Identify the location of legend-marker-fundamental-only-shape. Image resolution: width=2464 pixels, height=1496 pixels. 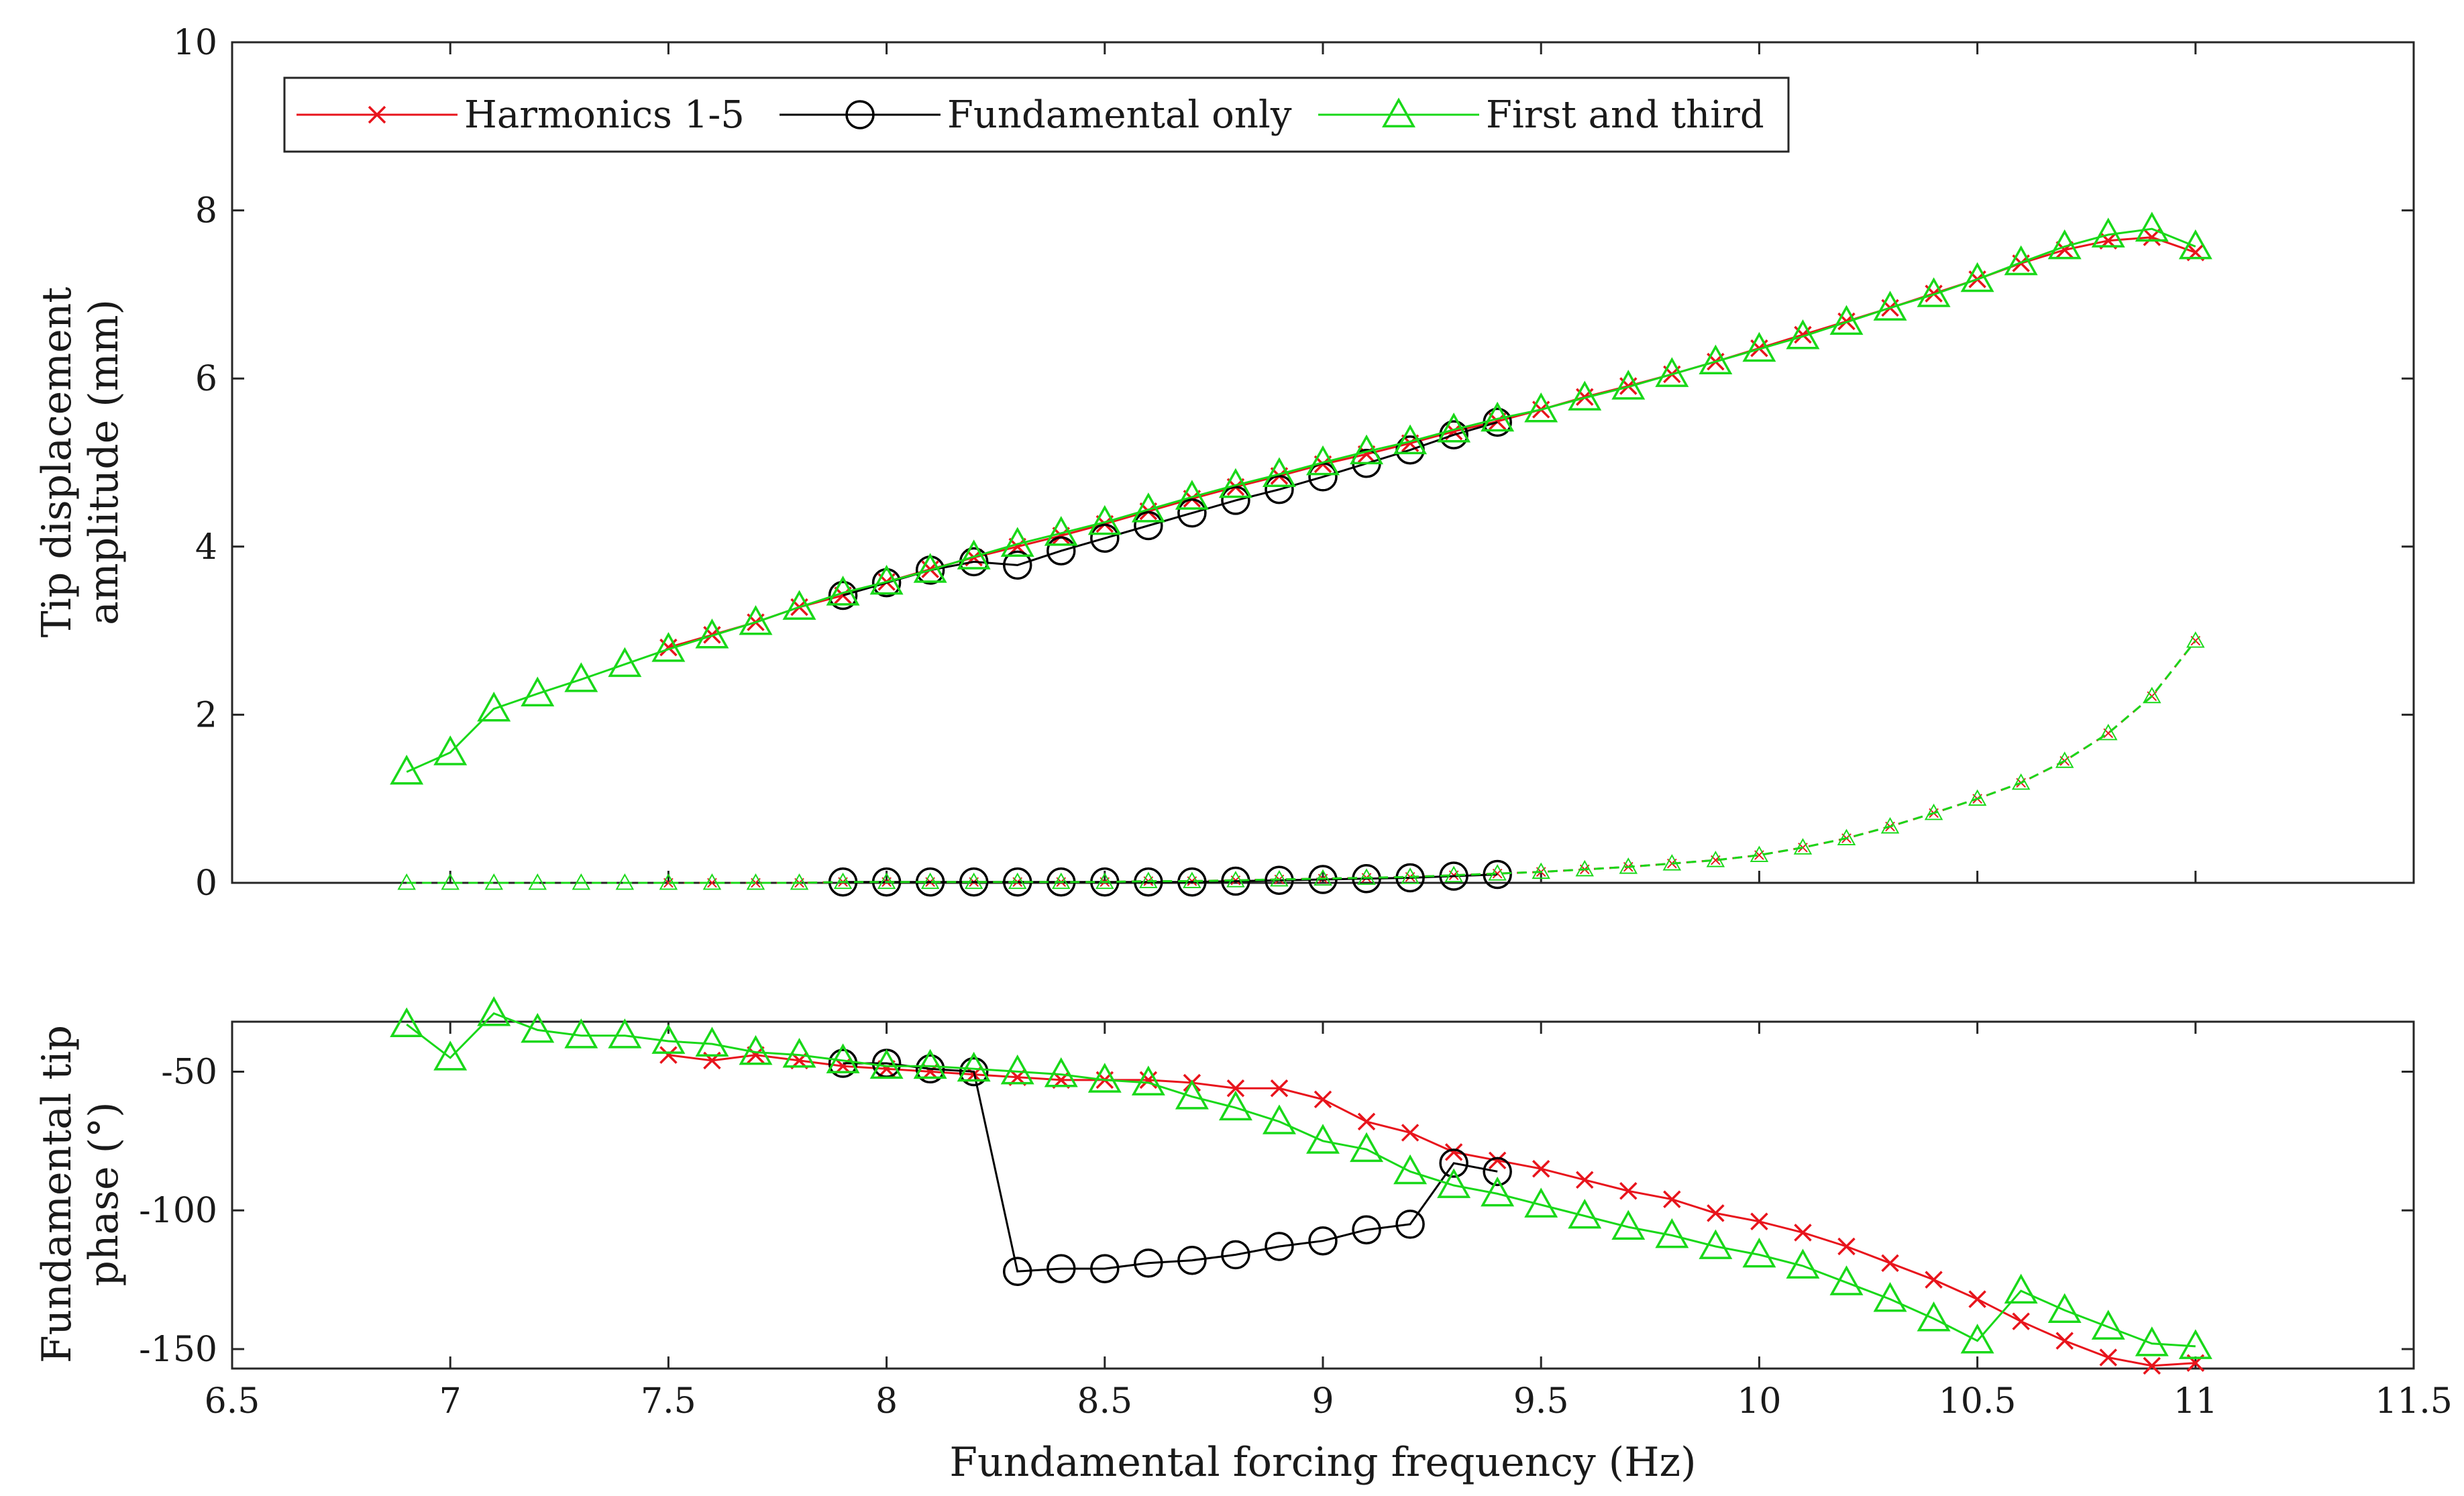
(860, 114).